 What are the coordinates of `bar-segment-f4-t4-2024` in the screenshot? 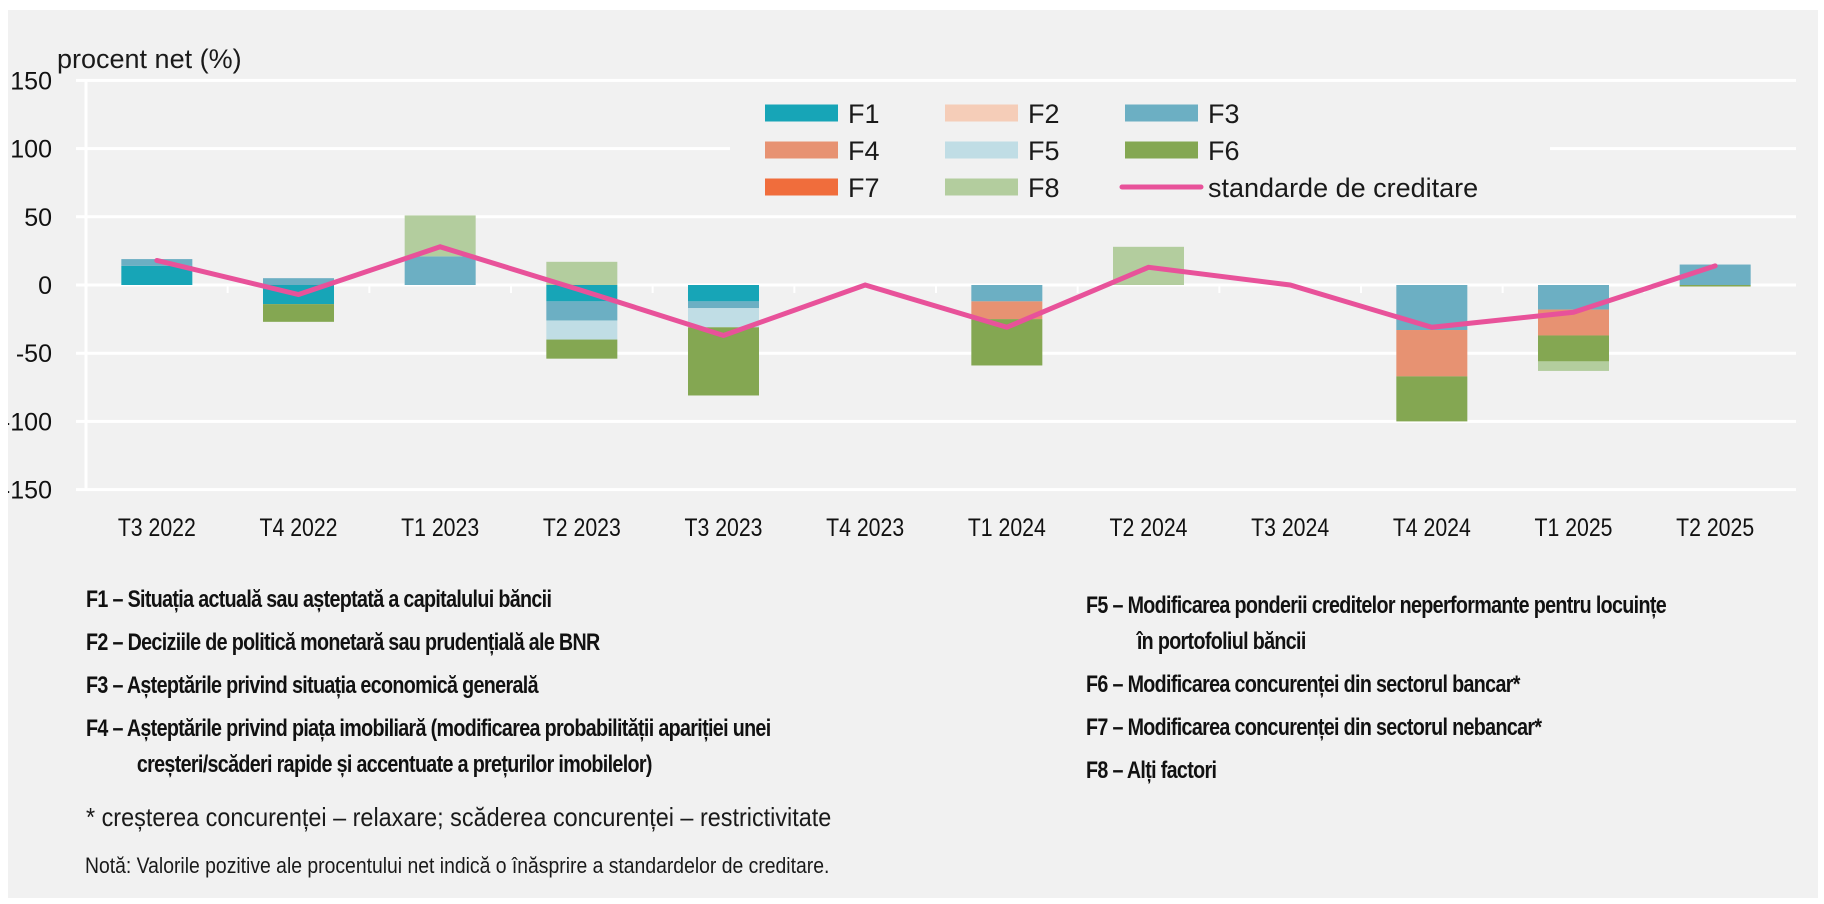 It's located at (1432, 353).